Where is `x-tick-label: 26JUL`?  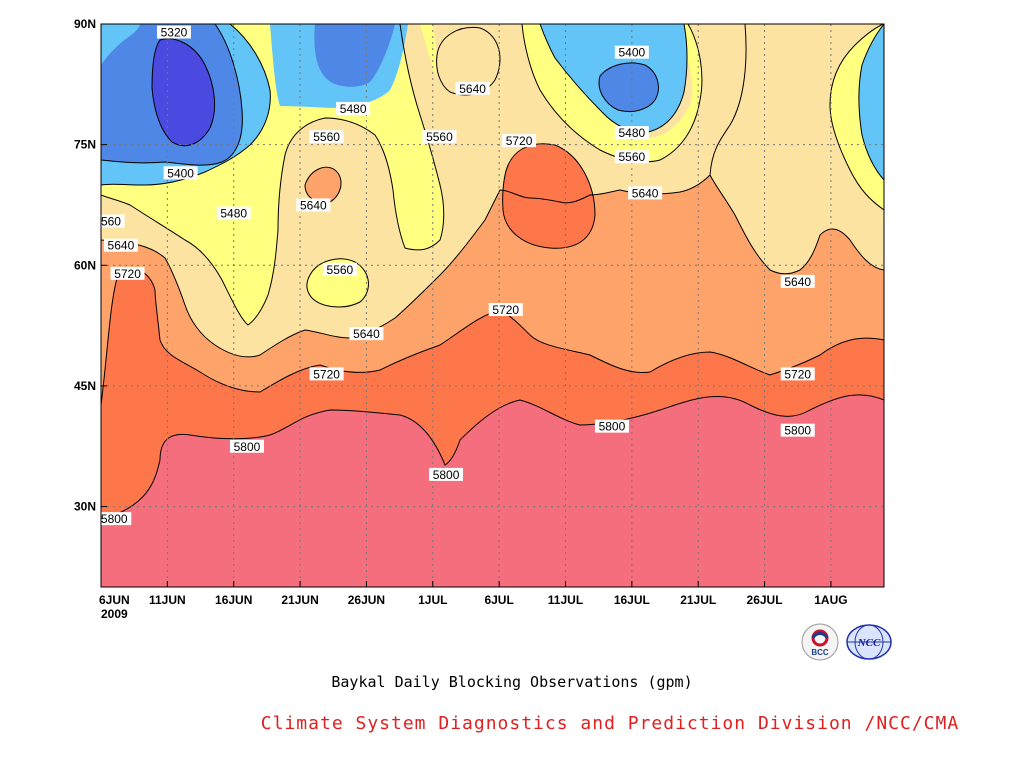
x-tick-label: 26JUL is located at coordinates (765, 600).